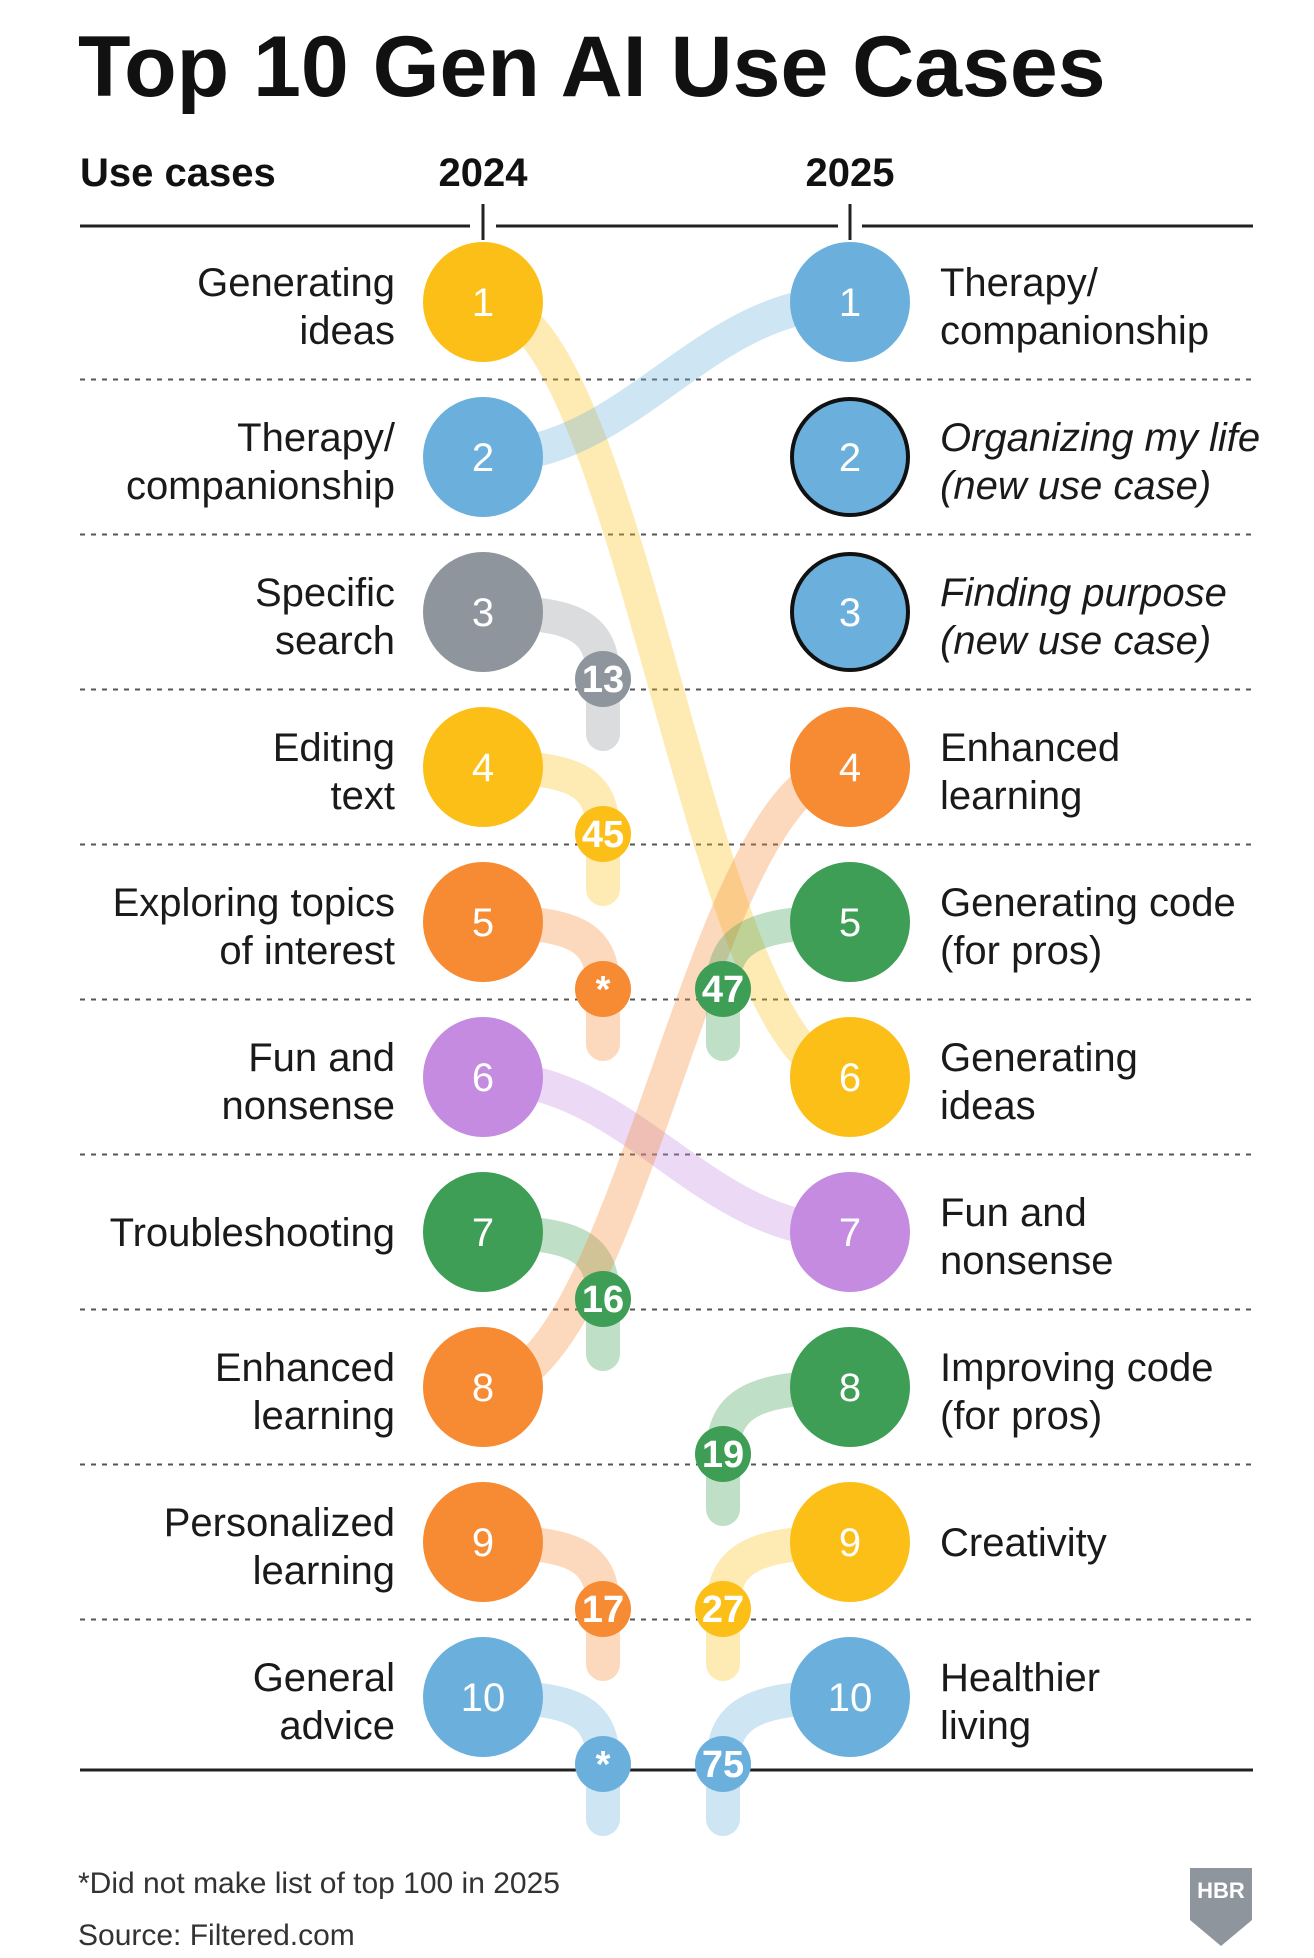 The height and width of the screenshot is (1958, 1314). Describe the element at coordinates (985, 1726) in the screenshot. I see `label-2025-10: living` at that location.